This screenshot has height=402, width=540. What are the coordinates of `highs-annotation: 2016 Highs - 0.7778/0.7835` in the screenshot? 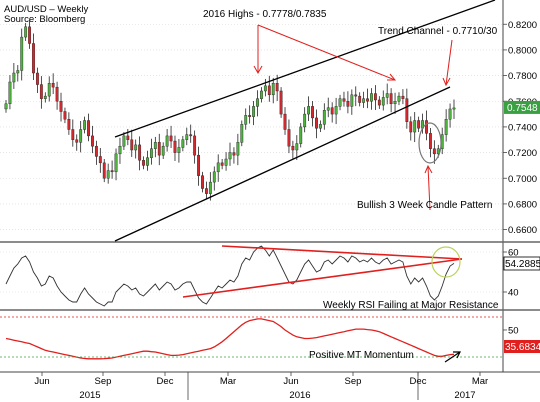 It's located at (265, 14).